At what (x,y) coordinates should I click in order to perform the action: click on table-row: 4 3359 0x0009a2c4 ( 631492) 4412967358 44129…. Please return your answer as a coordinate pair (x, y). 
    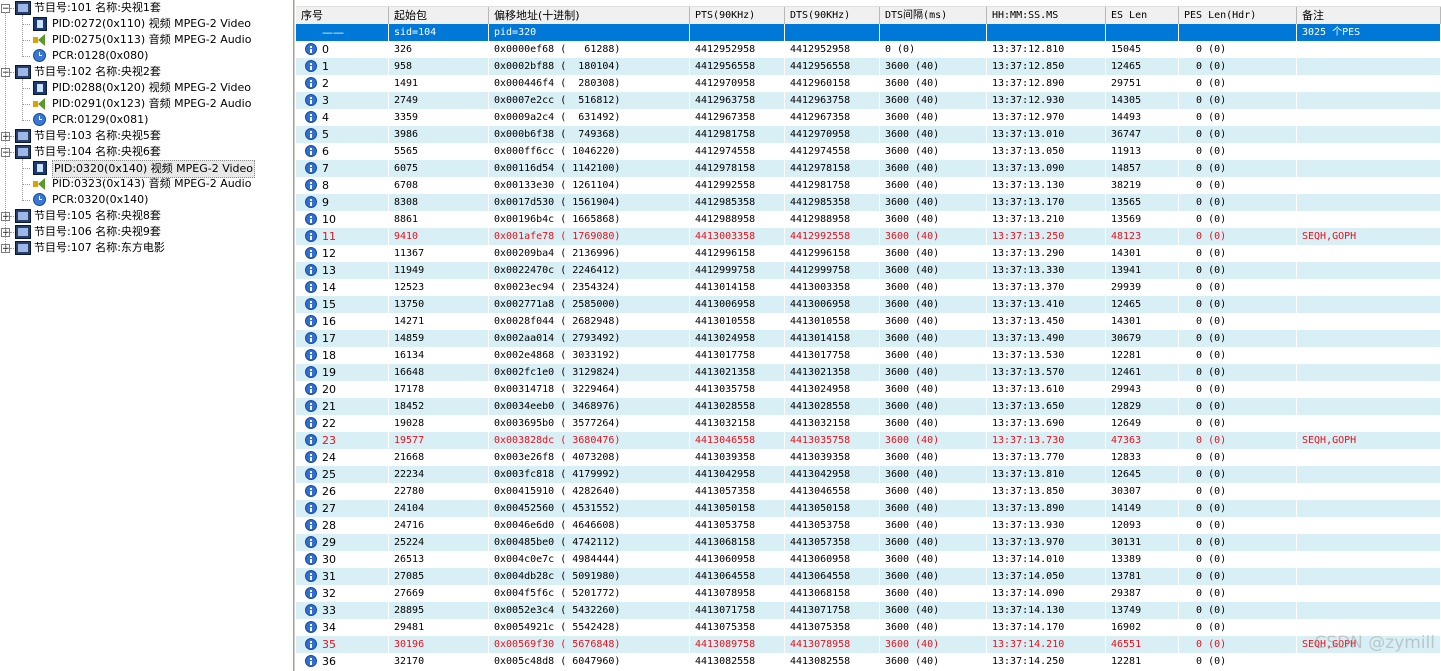
    Looking at the image, I should click on (868, 117).